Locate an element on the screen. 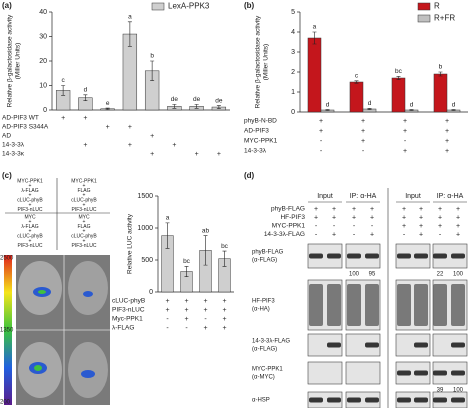  row-label: HF-PIF3 is located at coordinates (292, 217).